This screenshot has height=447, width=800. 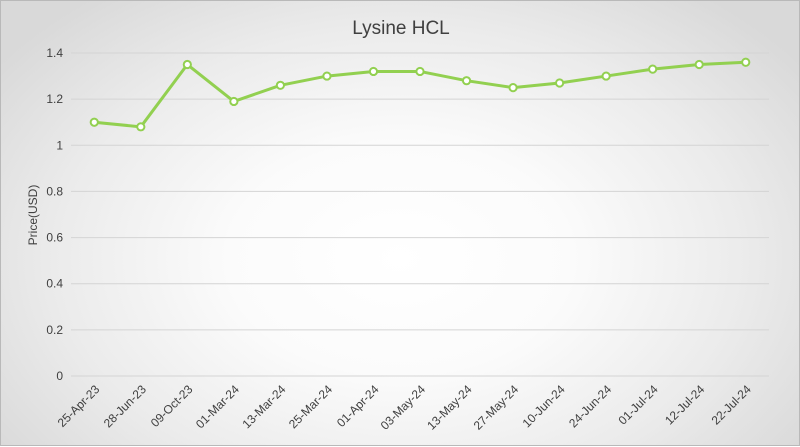 What do you see at coordinates (54, 284) in the screenshot?
I see `y-tick-label: 0.4` at bounding box center [54, 284].